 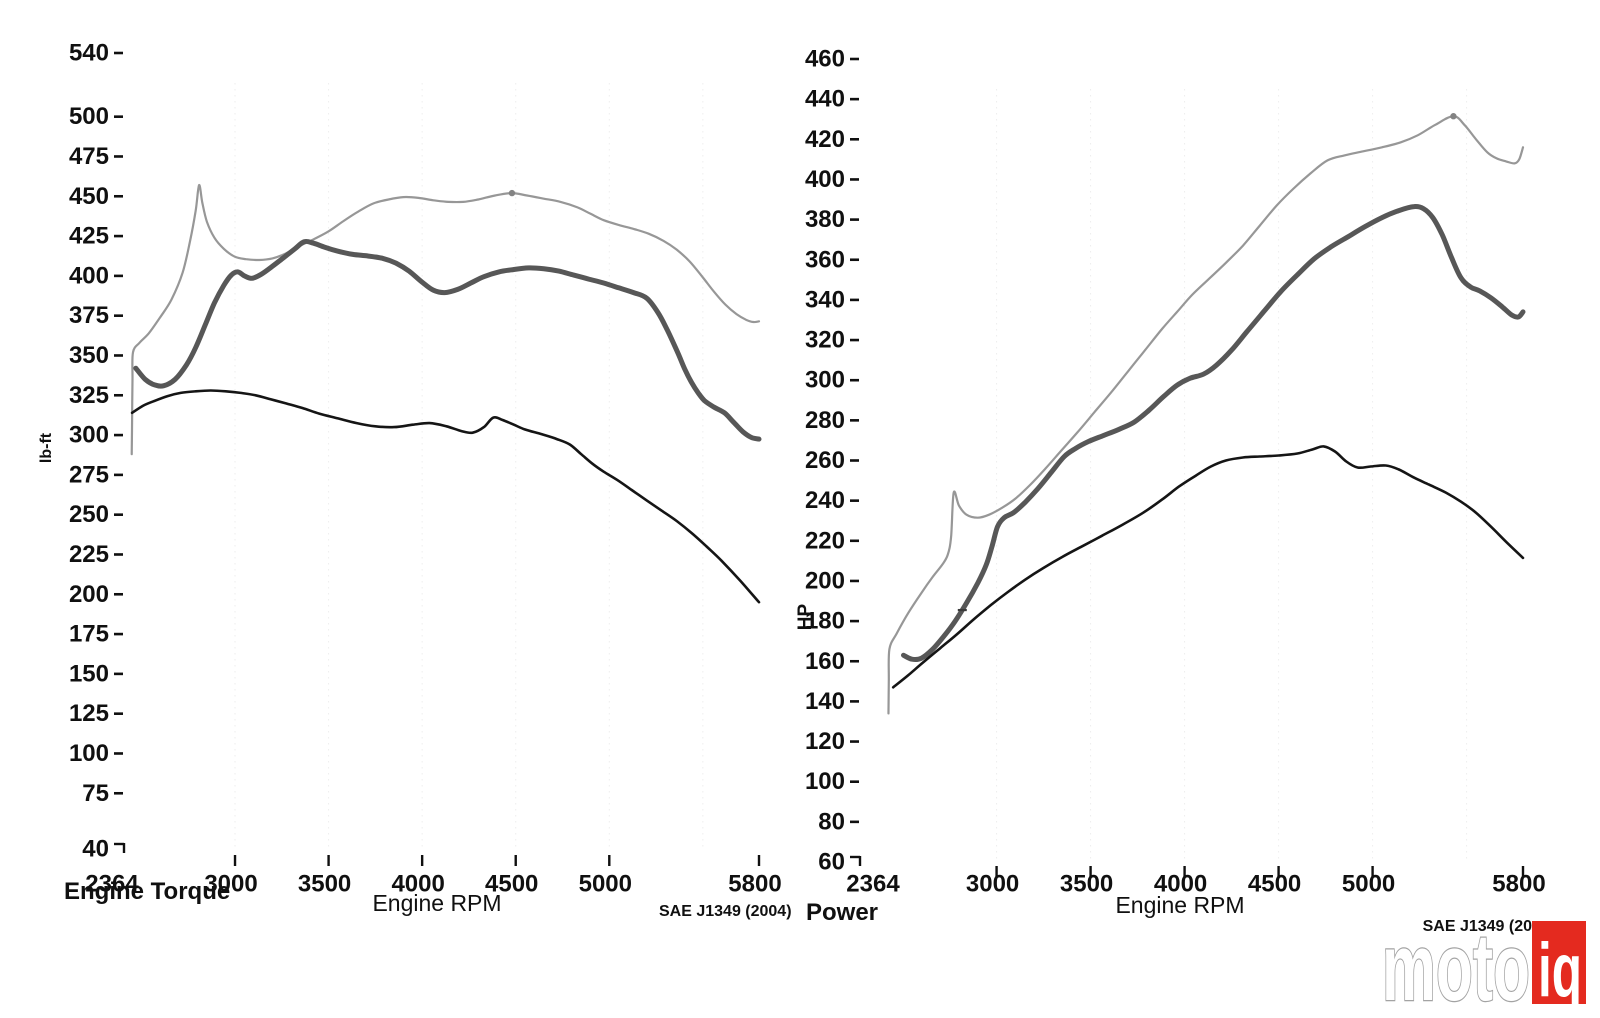 What do you see at coordinates (825, 139) in the screenshot?
I see `y-tick-label: 420` at bounding box center [825, 139].